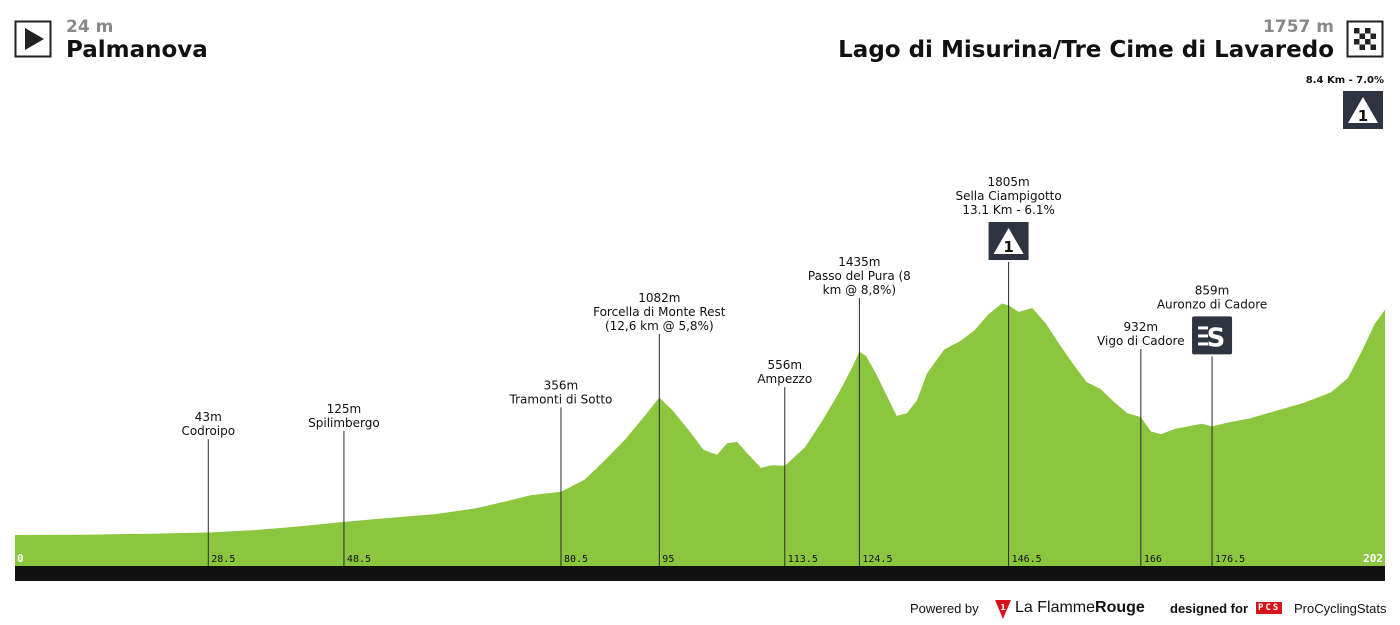 Image resolution: width=1400 pixels, height=625 pixels. I want to click on flame-logo-icon: 1, so click(1003, 609).